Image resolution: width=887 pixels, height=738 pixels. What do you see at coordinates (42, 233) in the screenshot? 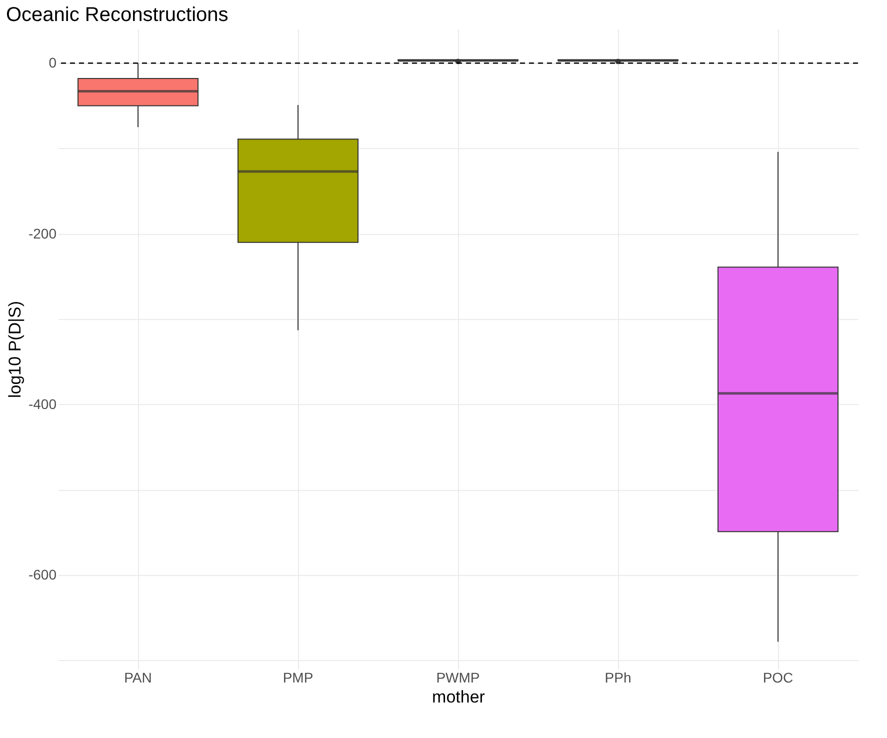
I see `y-tick-label: -200` at bounding box center [42, 233].